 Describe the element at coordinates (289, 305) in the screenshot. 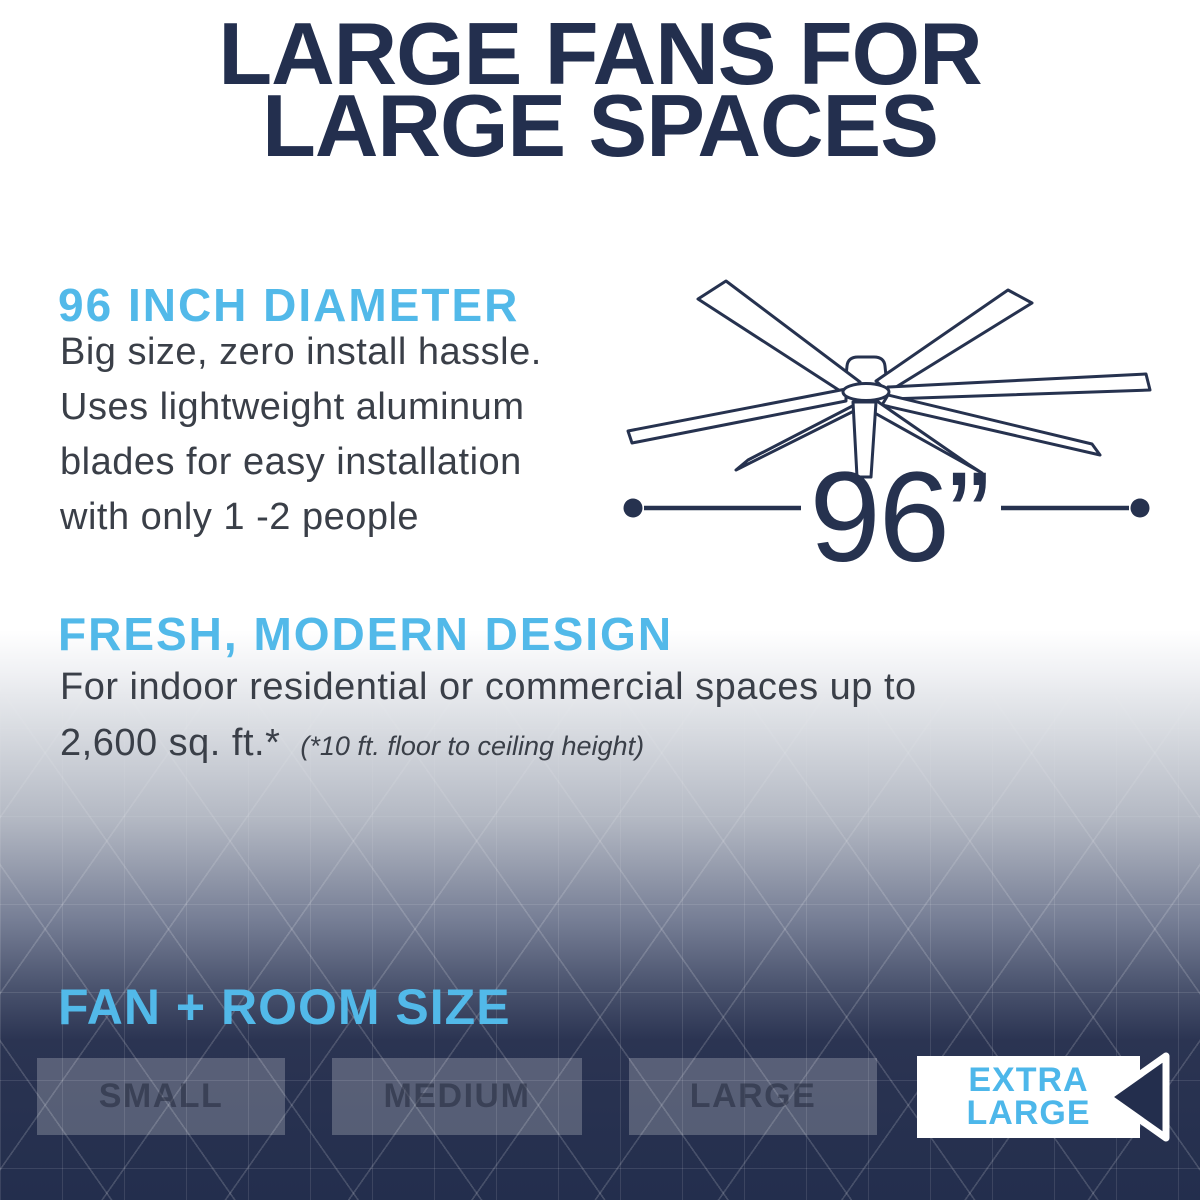

I see `diameter-heading: 96 INCH DIAMETER` at that location.